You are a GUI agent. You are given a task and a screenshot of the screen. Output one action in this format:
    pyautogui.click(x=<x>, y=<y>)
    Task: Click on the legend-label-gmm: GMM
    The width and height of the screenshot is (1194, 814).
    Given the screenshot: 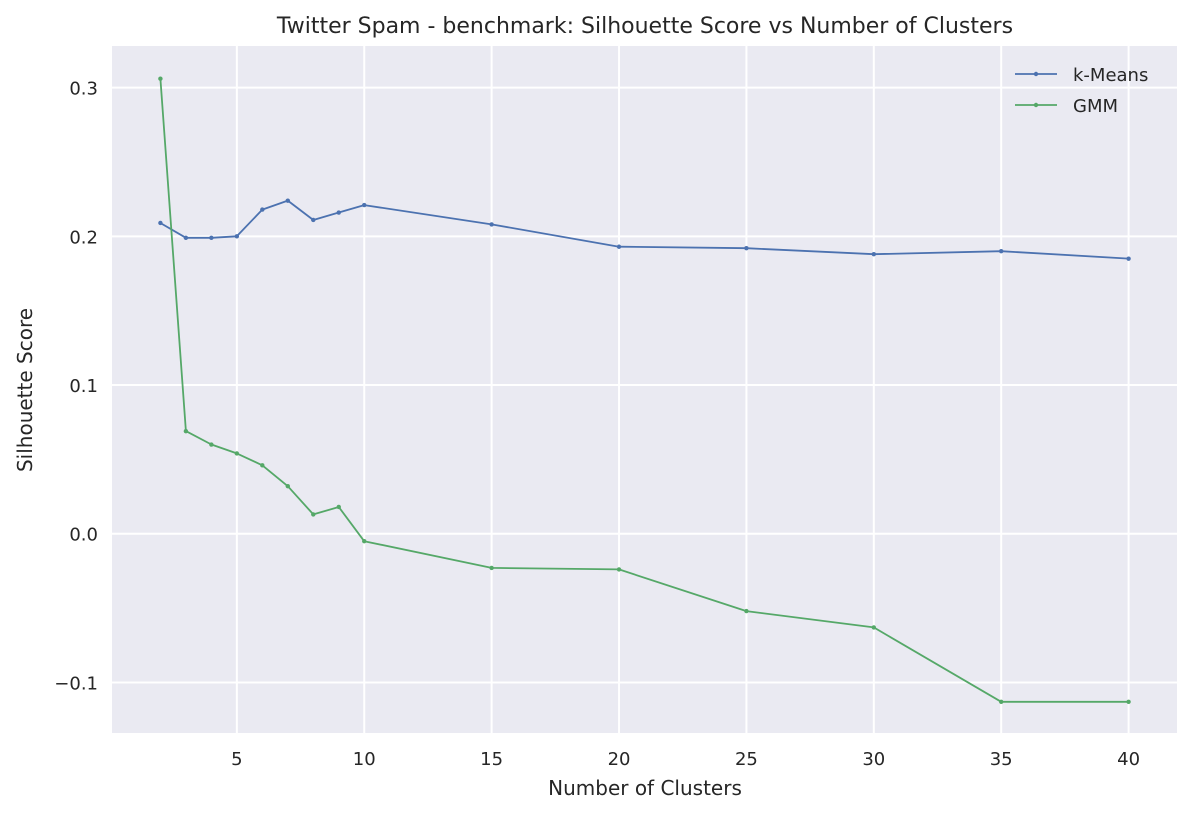 What is the action you would take?
    pyautogui.click(x=1095, y=106)
    